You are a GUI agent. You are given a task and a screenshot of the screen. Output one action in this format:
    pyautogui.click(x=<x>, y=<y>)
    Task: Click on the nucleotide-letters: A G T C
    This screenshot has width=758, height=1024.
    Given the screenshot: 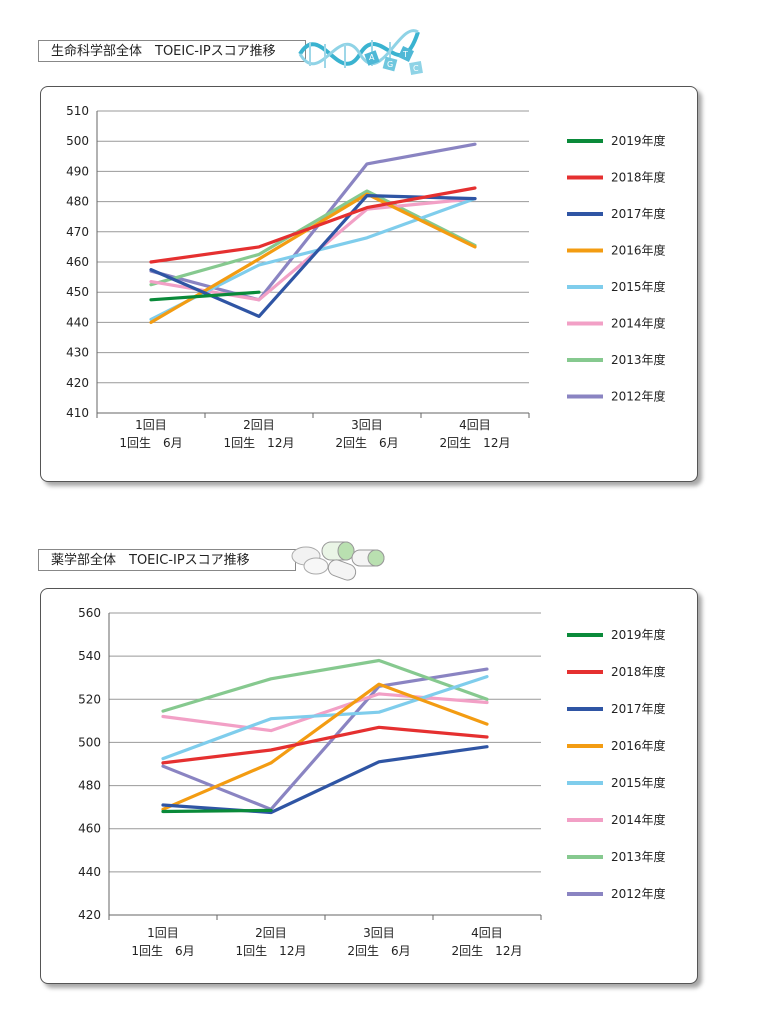 What is the action you would take?
    pyautogui.click(x=396, y=63)
    